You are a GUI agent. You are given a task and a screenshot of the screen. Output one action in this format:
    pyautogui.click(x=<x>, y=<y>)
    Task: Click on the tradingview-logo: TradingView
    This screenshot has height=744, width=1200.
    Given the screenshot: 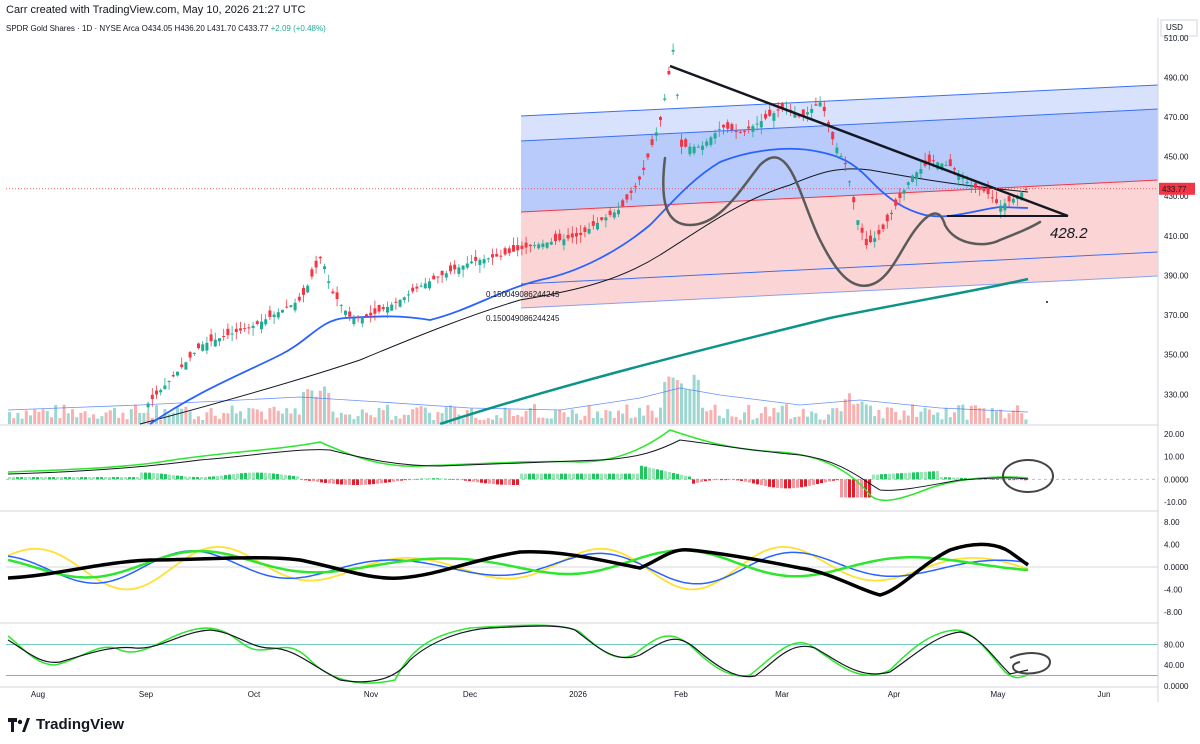 What is the action you would take?
    pyautogui.click(x=66, y=724)
    